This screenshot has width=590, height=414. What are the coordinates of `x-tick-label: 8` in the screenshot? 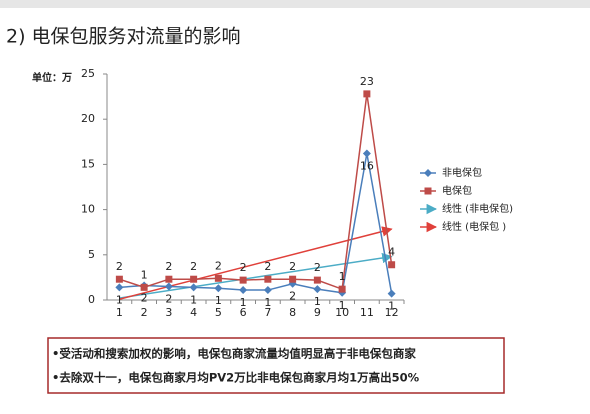 It's located at (292, 312).